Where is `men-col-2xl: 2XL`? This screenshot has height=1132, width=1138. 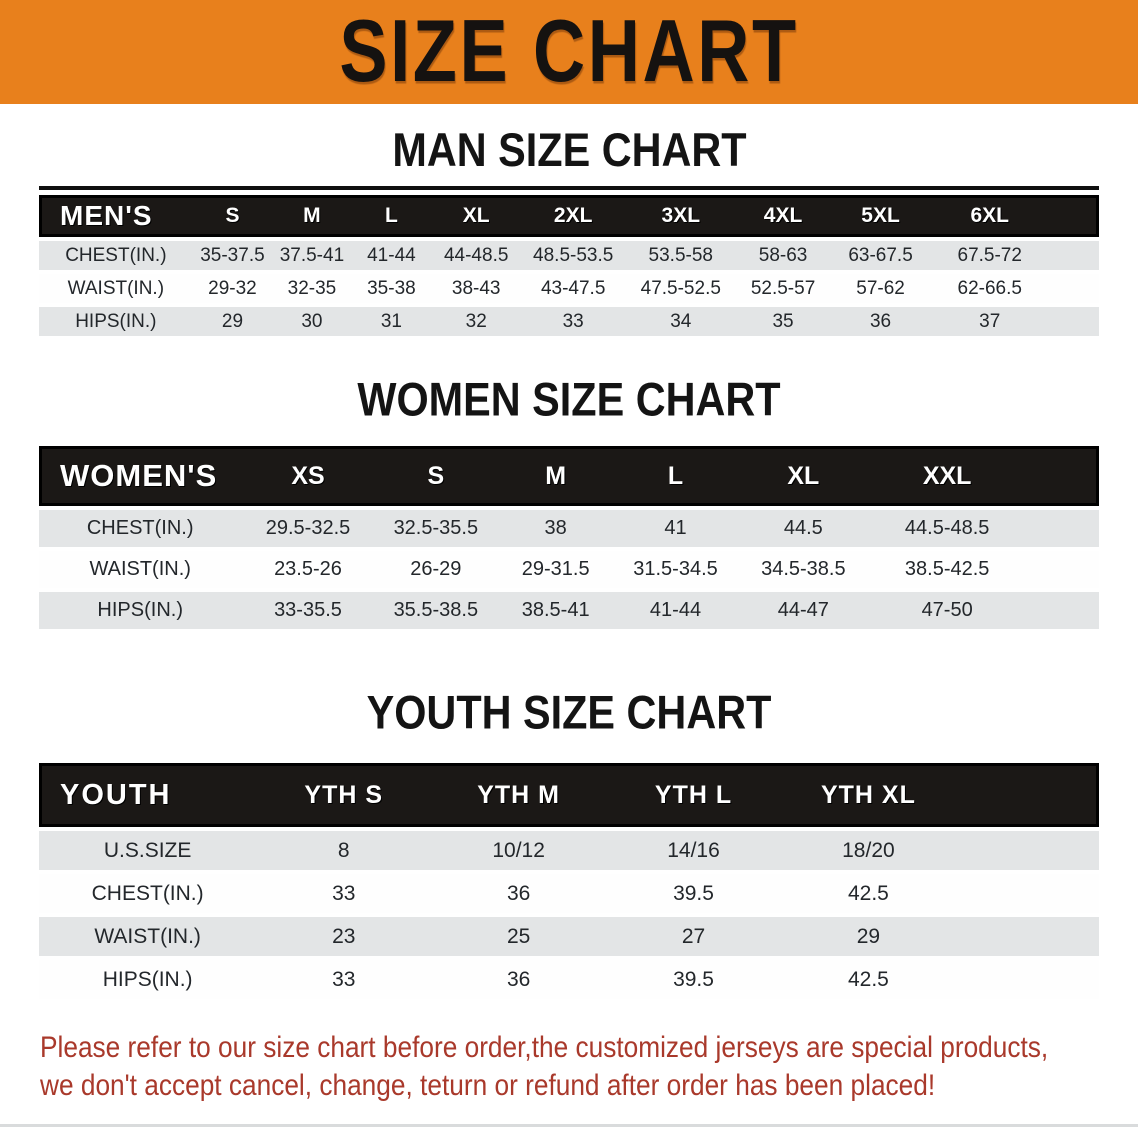 men-col-2xl: 2XL is located at coordinates (573, 216).